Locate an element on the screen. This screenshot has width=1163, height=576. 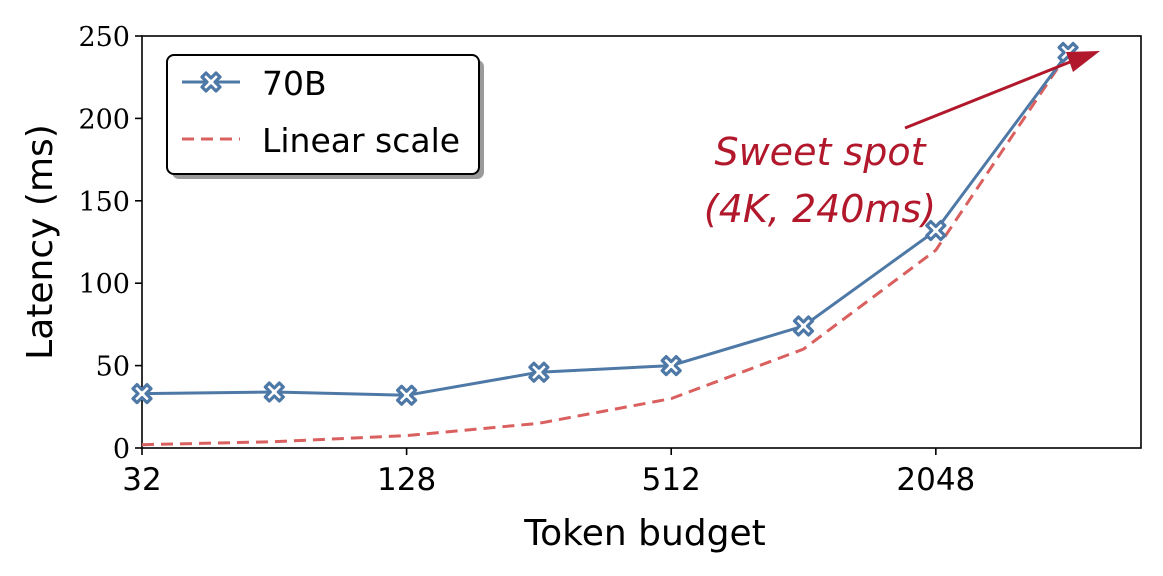
x-tick-label: 512 is located at coordinates (671, 480).